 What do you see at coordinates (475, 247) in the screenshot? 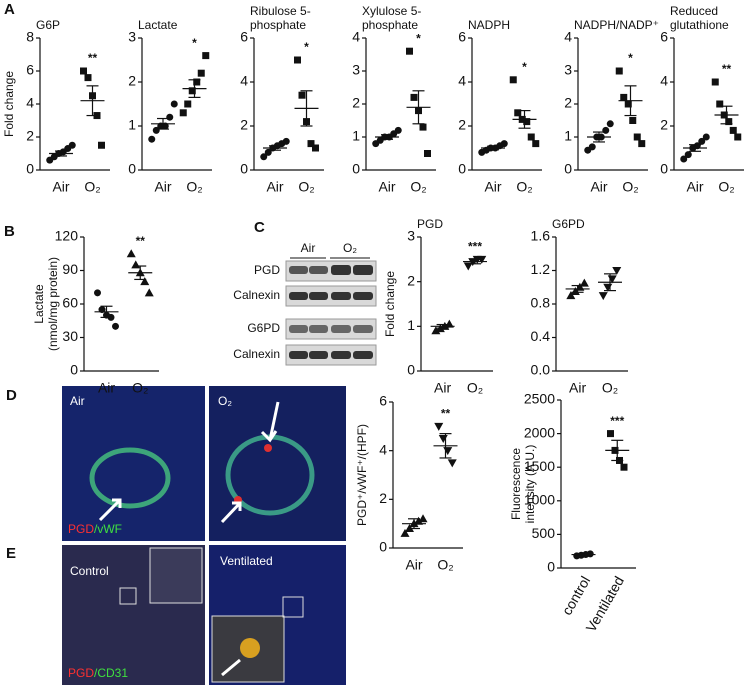
I see `significance: ***` at bounding box center [475, 247].